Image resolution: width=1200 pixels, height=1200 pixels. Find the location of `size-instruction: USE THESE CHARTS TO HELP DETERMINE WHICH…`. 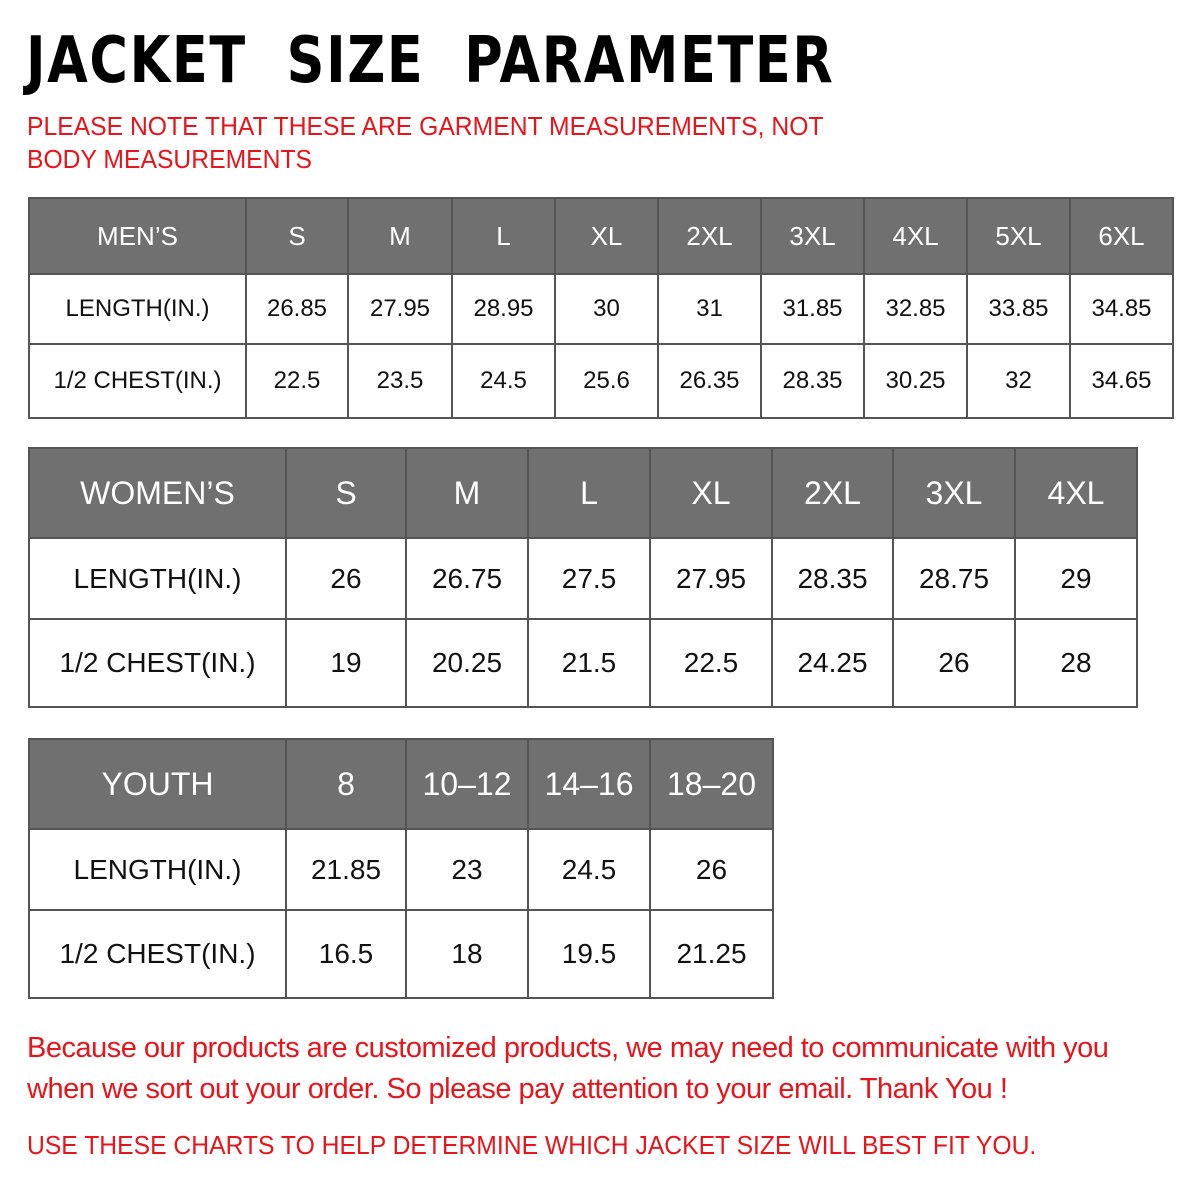

size-instruction: USE THESE CHARTS TO HELP DETERMINE WHICH… is located at coordinates (532, 1145).